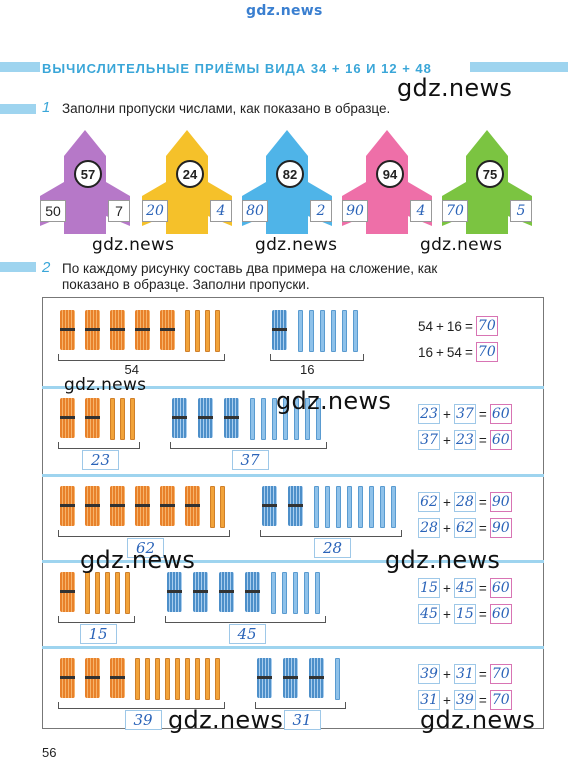 This screenshot has height=784, width=568. I want to click on rocket-center-number: 57, so click(88, 174).